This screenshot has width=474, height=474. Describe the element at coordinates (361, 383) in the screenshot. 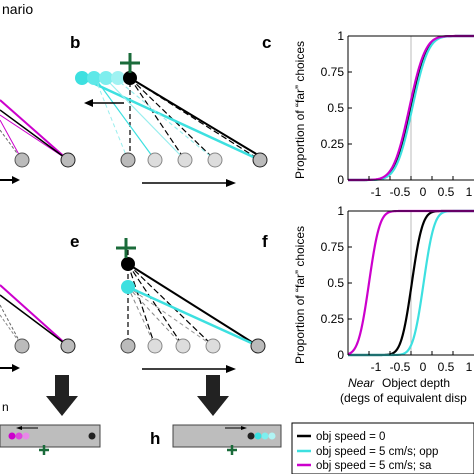

I see `near-label: Near` at that location.